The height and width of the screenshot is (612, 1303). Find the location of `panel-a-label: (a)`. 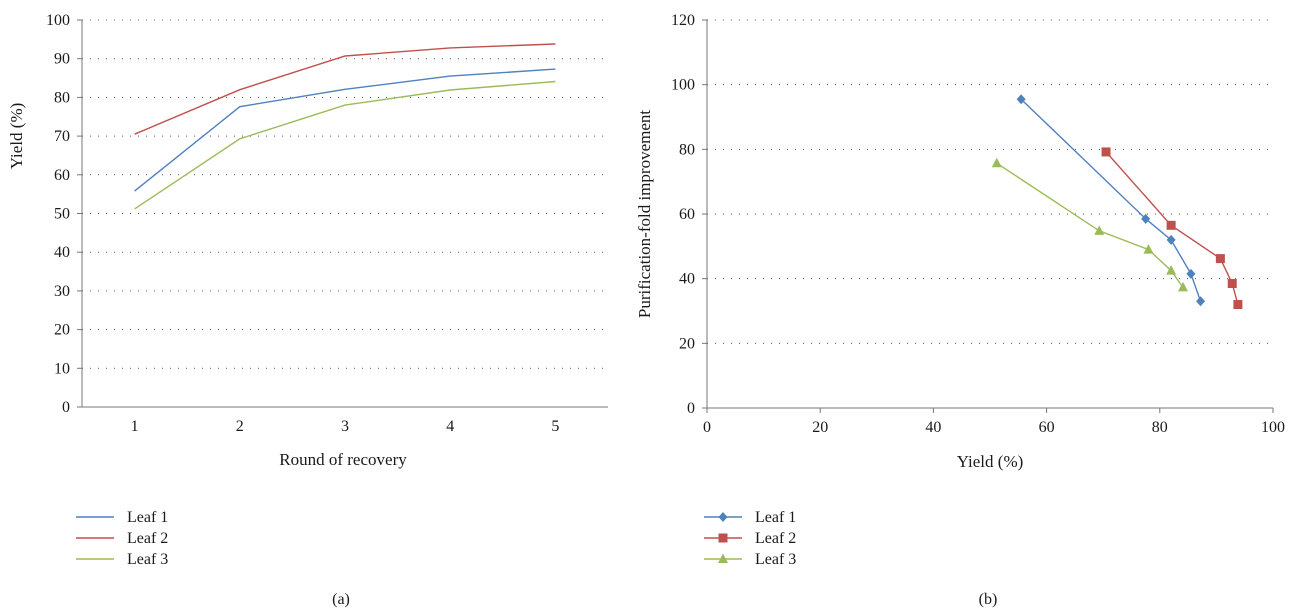

panel-a-label: (a) is located at coordinates (341, 599).